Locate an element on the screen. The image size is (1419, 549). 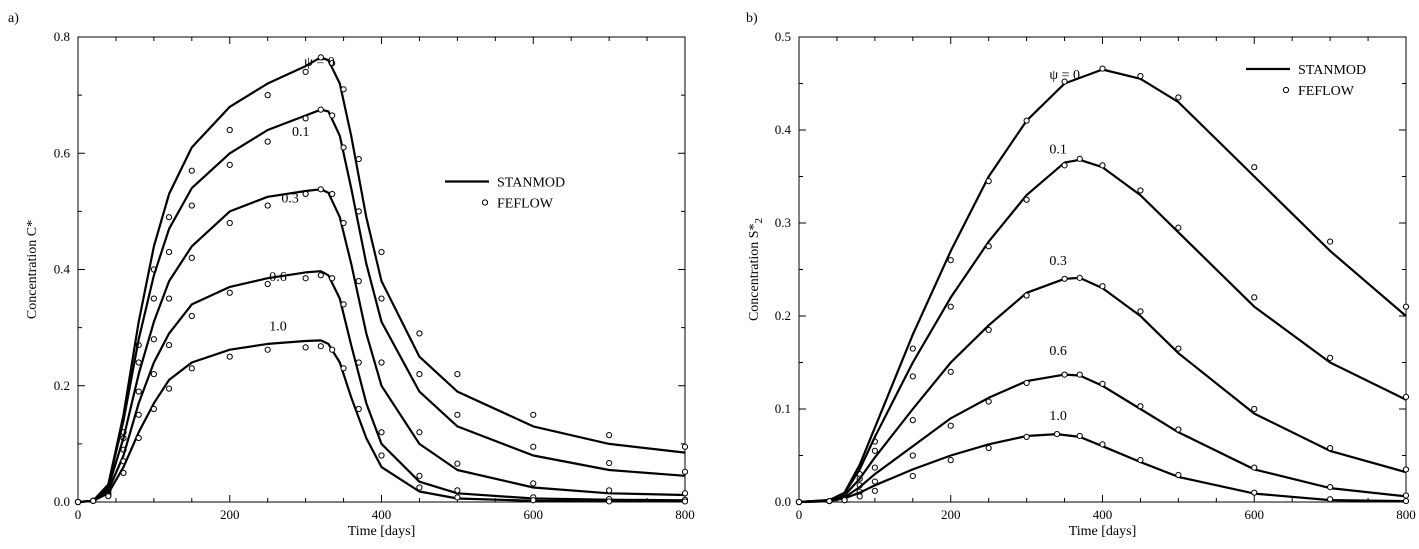
y-tick-label: 0.2 is located at coordinates (783, 315).